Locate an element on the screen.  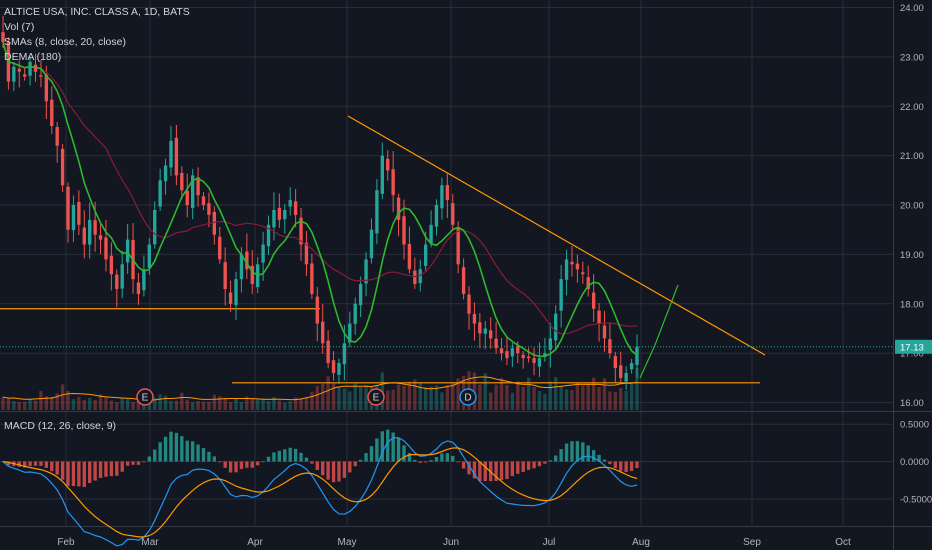
x-axis-tick-label: May is located at coordinates (347, 542).